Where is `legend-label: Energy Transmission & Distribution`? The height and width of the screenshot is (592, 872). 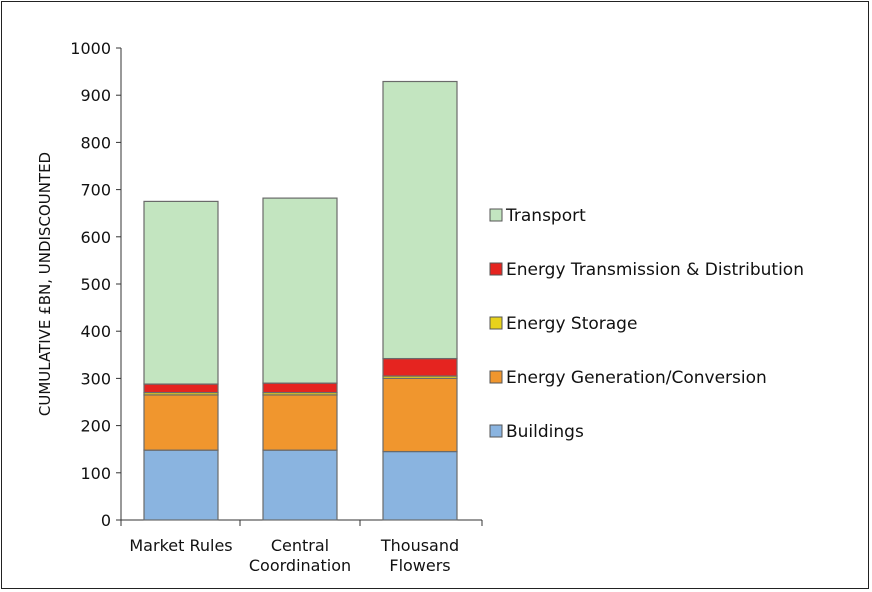 legend-label: Energy Transmission & Distribution is located at coordinates (655, 270).